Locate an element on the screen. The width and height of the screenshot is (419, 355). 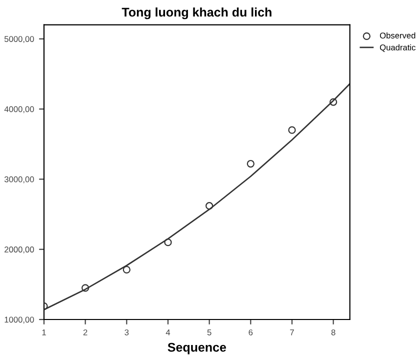
x-axis-title: Sequence is located at coordinates (197, 348).